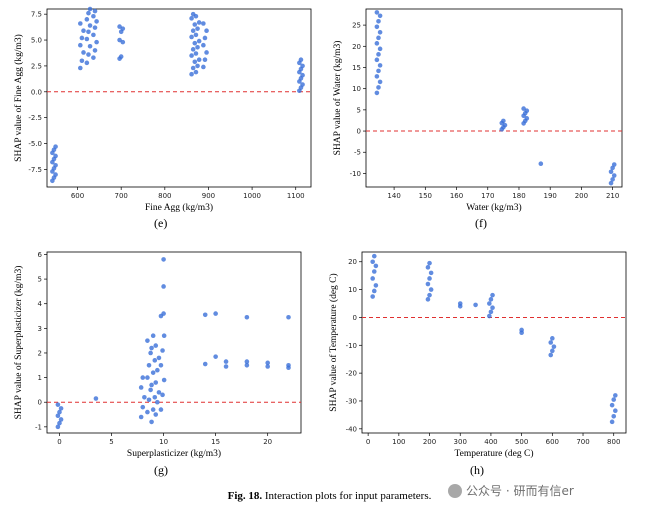 Image resolution: width=659 pixels, height=517 pixels. What do you see at coordinates (398, 442) in the screenshot?
I see `x-tick-label: 100` at bounding box center [398, 442].